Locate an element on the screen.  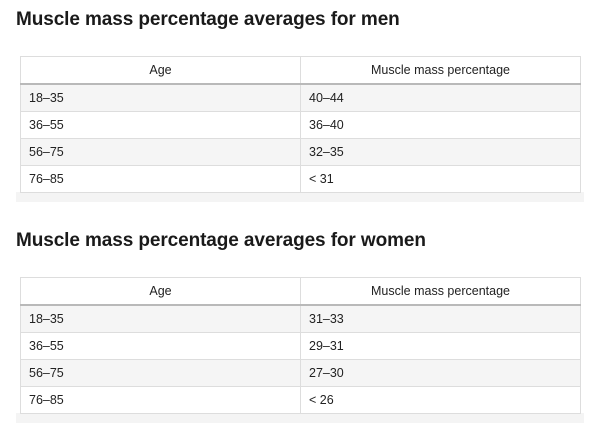
muscle-mass-cell: 29–31 is located at coordinates (440, 346).